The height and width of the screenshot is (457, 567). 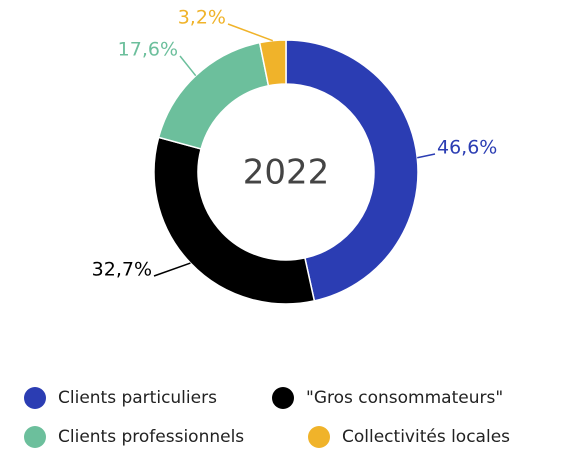 What do you see at coordinates (151, 437) in the screenshot?
I see `legend-label: Clients professionnels` at bounding box center [151, 437].